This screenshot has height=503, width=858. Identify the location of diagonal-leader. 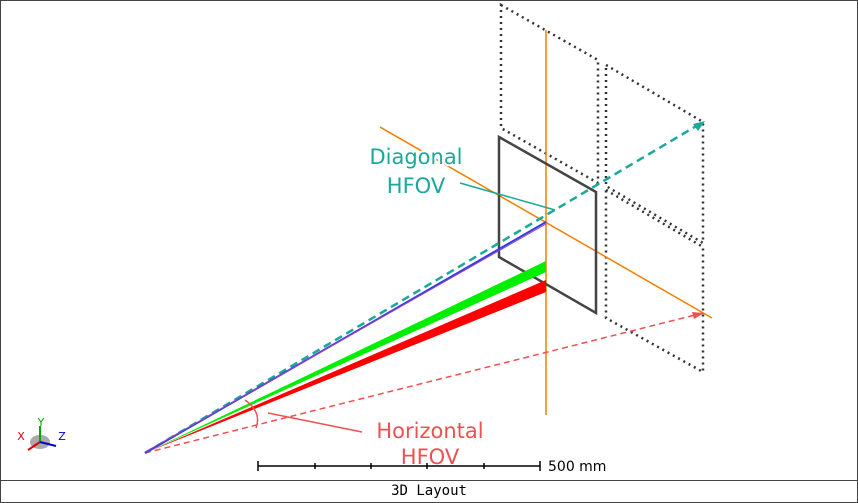
(507, 196).